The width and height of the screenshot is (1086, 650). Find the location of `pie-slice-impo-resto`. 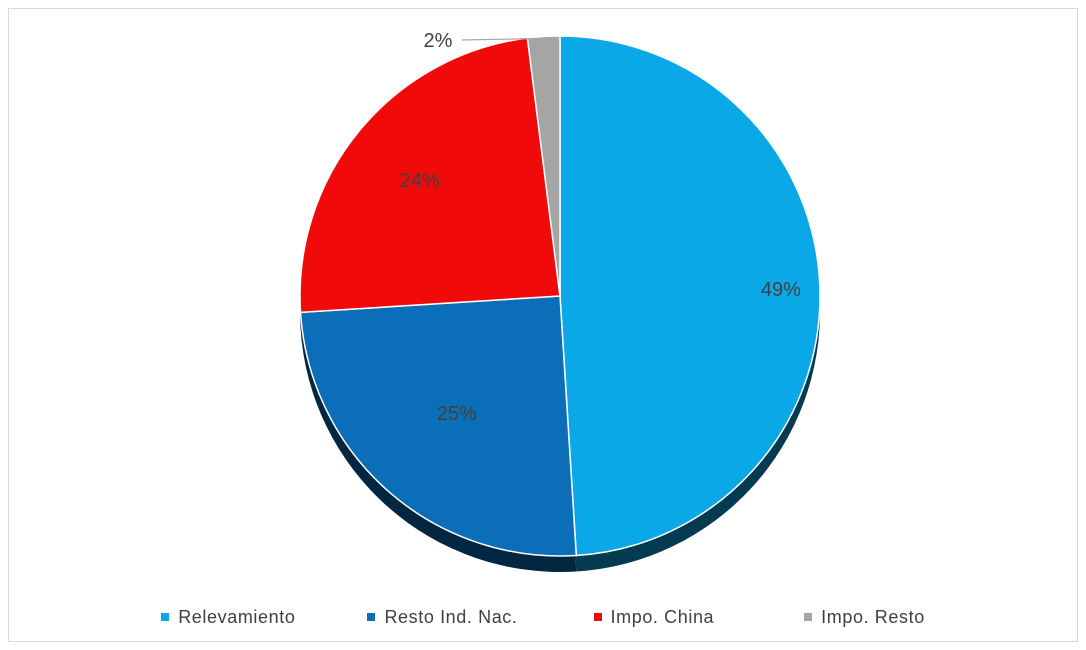

pie-slice-impo-resto is located at coordinates (543, 166).